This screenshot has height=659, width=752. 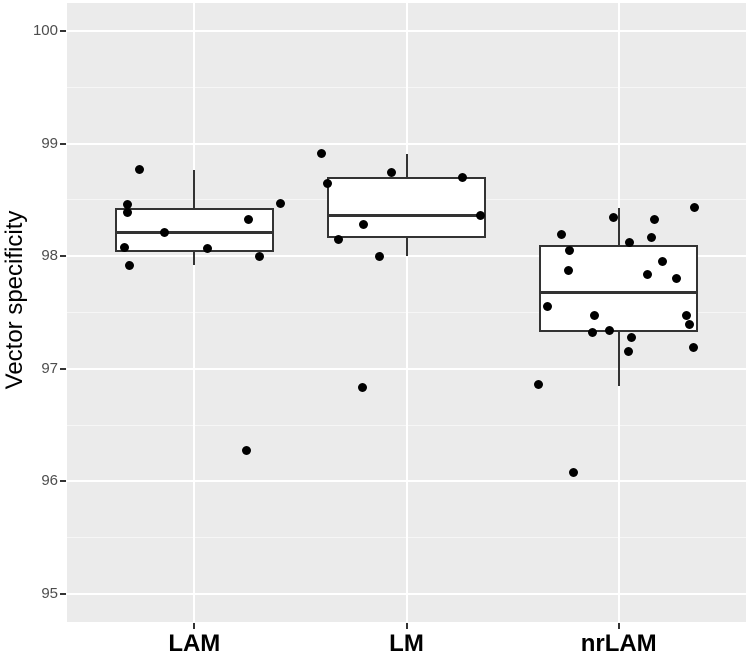 What do you see at coordinates (49, 593) in the screenshot?
I see `y-tick-label: 95` at bounding box center [49, 593].